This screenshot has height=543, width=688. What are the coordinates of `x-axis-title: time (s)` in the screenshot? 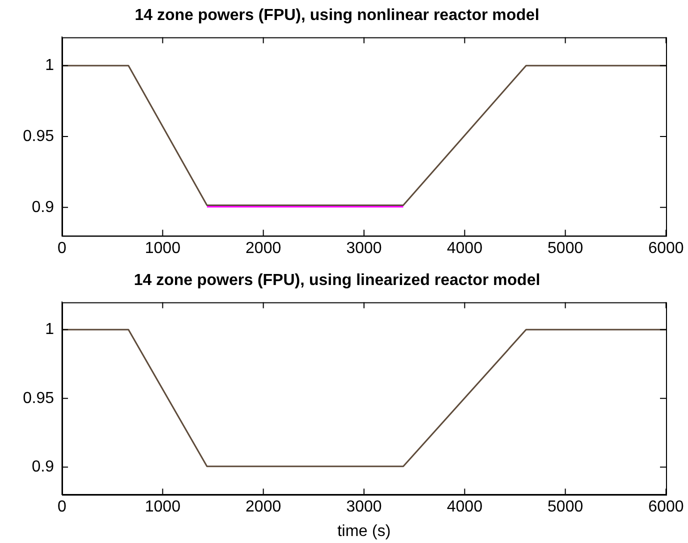 It's located at (364, 531).